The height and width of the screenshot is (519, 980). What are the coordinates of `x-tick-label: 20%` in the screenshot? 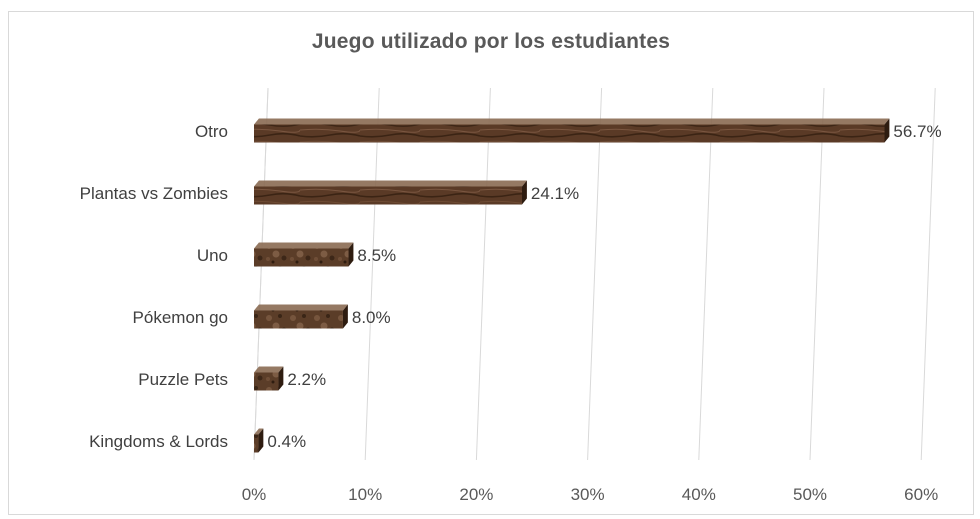 It's located at (476, 494).